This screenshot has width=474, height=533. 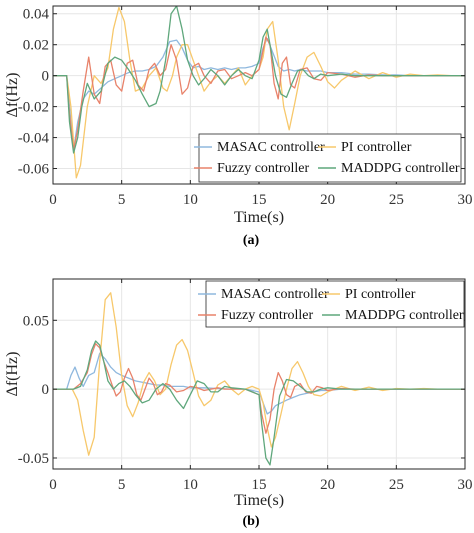 What do you see at coordinates (250, 521) in the screenshot?
I see `subfigure-caption: (b)` at bounding box center [250, 521].